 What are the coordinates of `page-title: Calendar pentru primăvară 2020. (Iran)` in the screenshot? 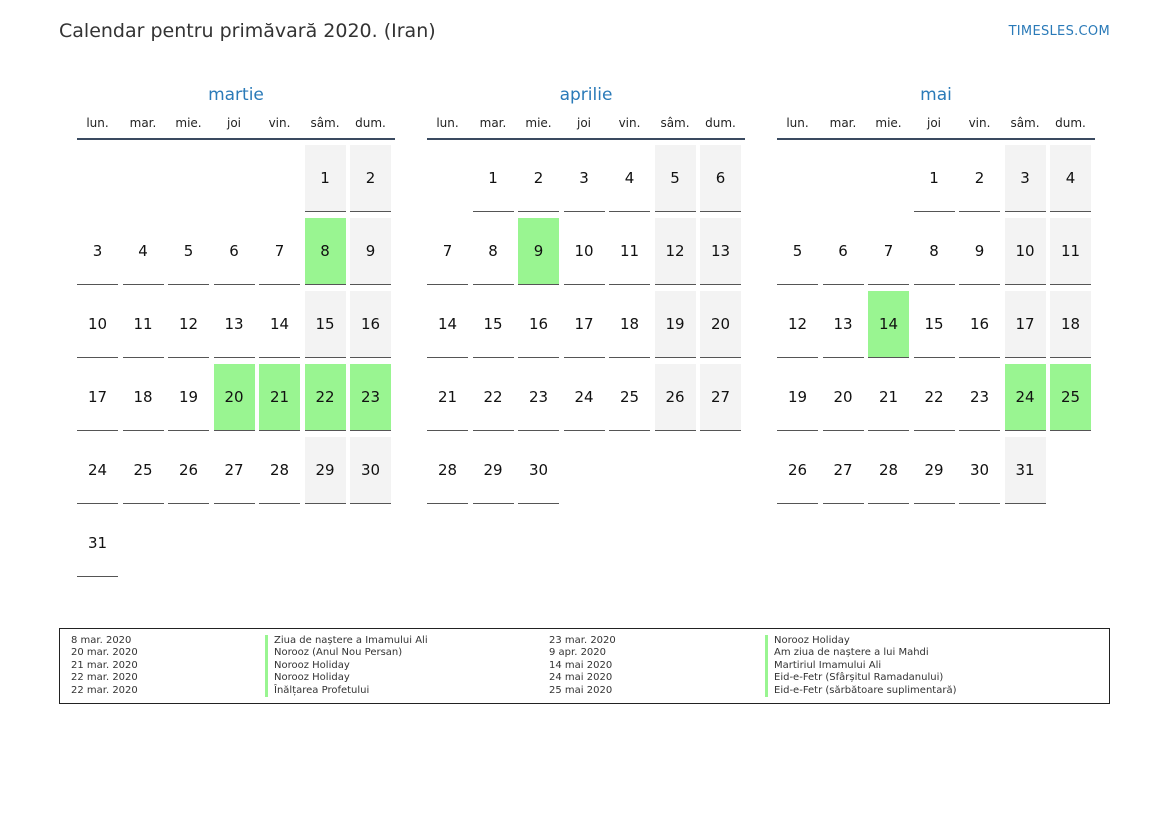 It's located at (247, 31).